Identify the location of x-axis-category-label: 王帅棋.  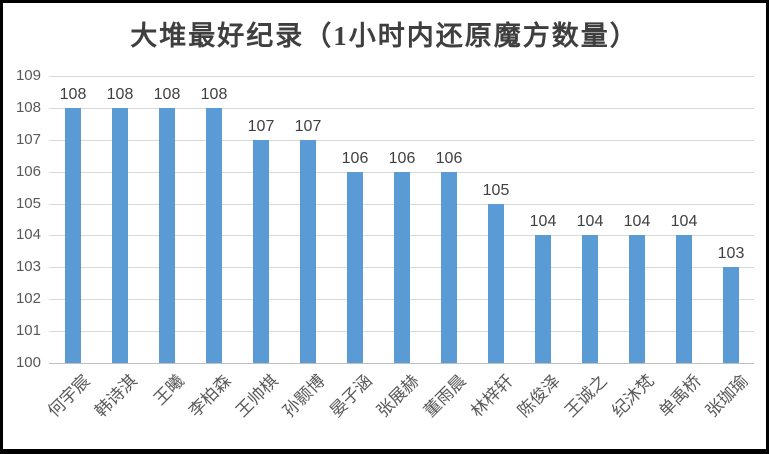
(257, 396).